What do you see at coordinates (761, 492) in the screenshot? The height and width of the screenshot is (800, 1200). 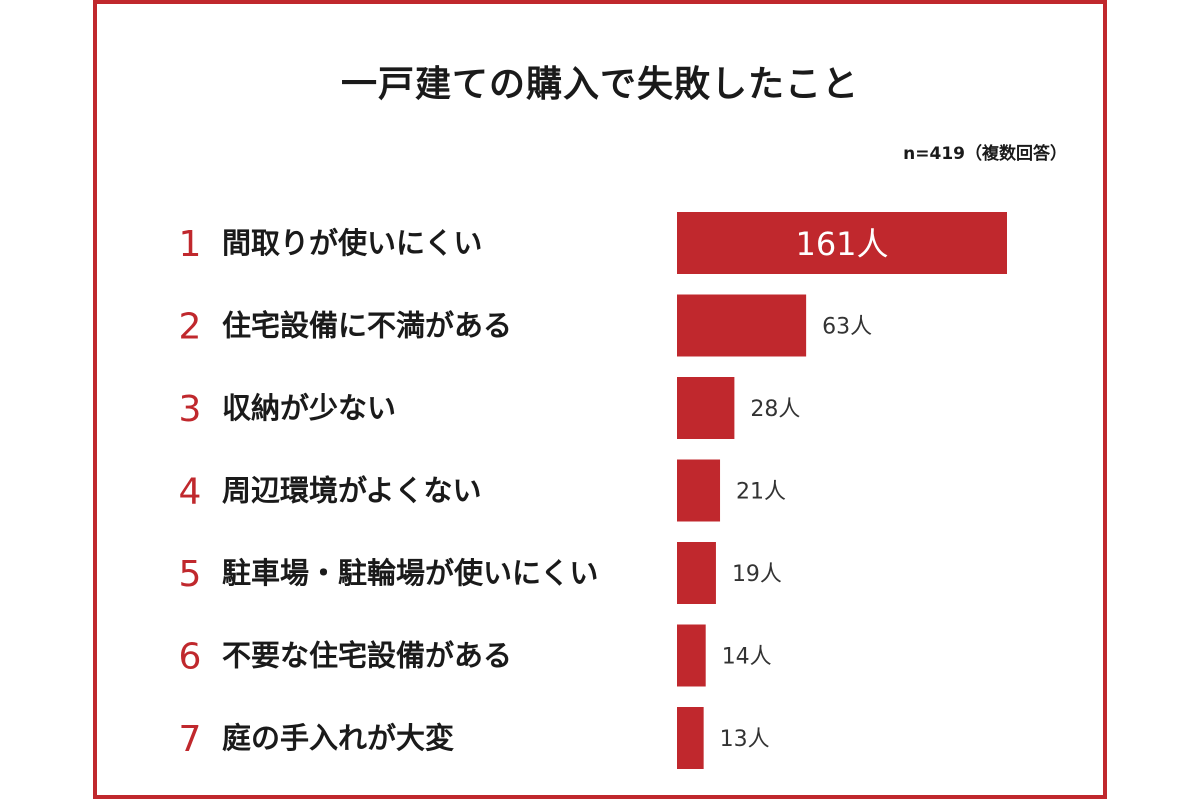 I see `value-label: 21人` at bounding box center [761, 492].